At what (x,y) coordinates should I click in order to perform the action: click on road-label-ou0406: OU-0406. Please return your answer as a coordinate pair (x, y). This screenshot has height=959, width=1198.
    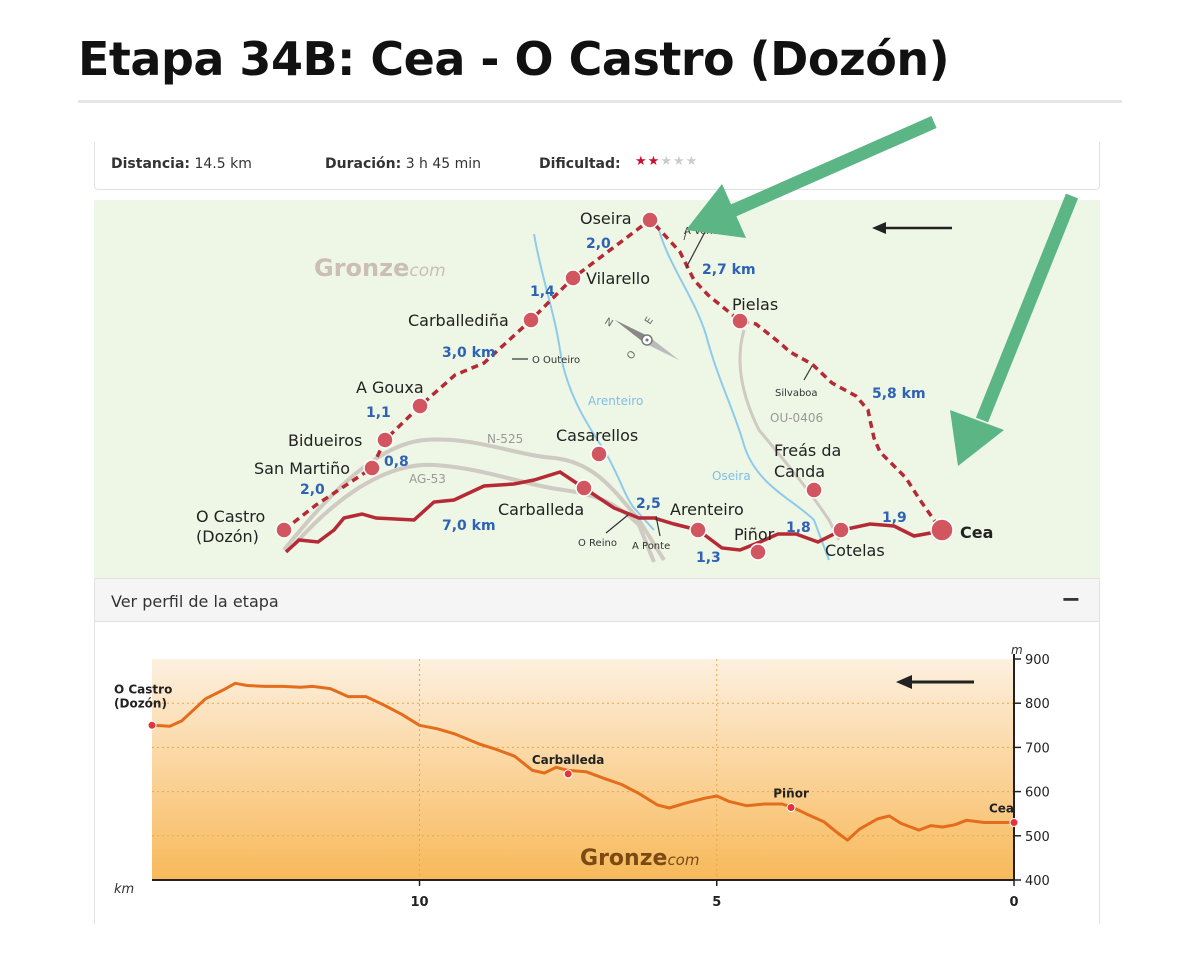
    Looking at the image, I should click on (796, 418).